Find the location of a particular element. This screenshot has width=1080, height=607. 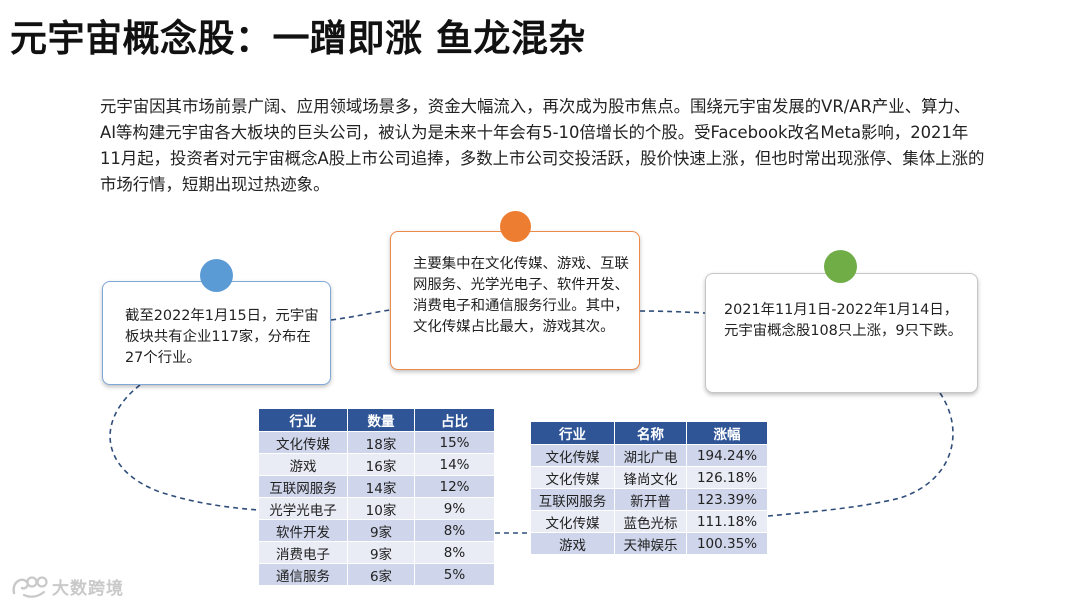

table-row: 文化传媒 锋尚文化 126.18% is located at coordinates (649, 477).